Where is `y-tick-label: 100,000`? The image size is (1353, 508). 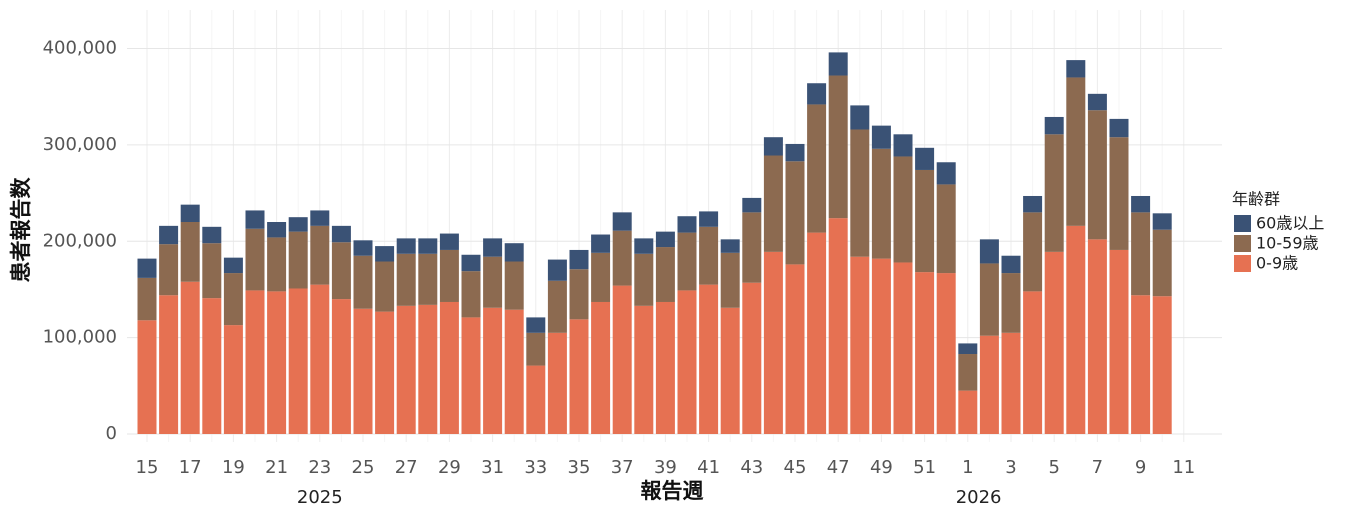 y-tick-label: 100,000 is located at coordinates (80, 337).